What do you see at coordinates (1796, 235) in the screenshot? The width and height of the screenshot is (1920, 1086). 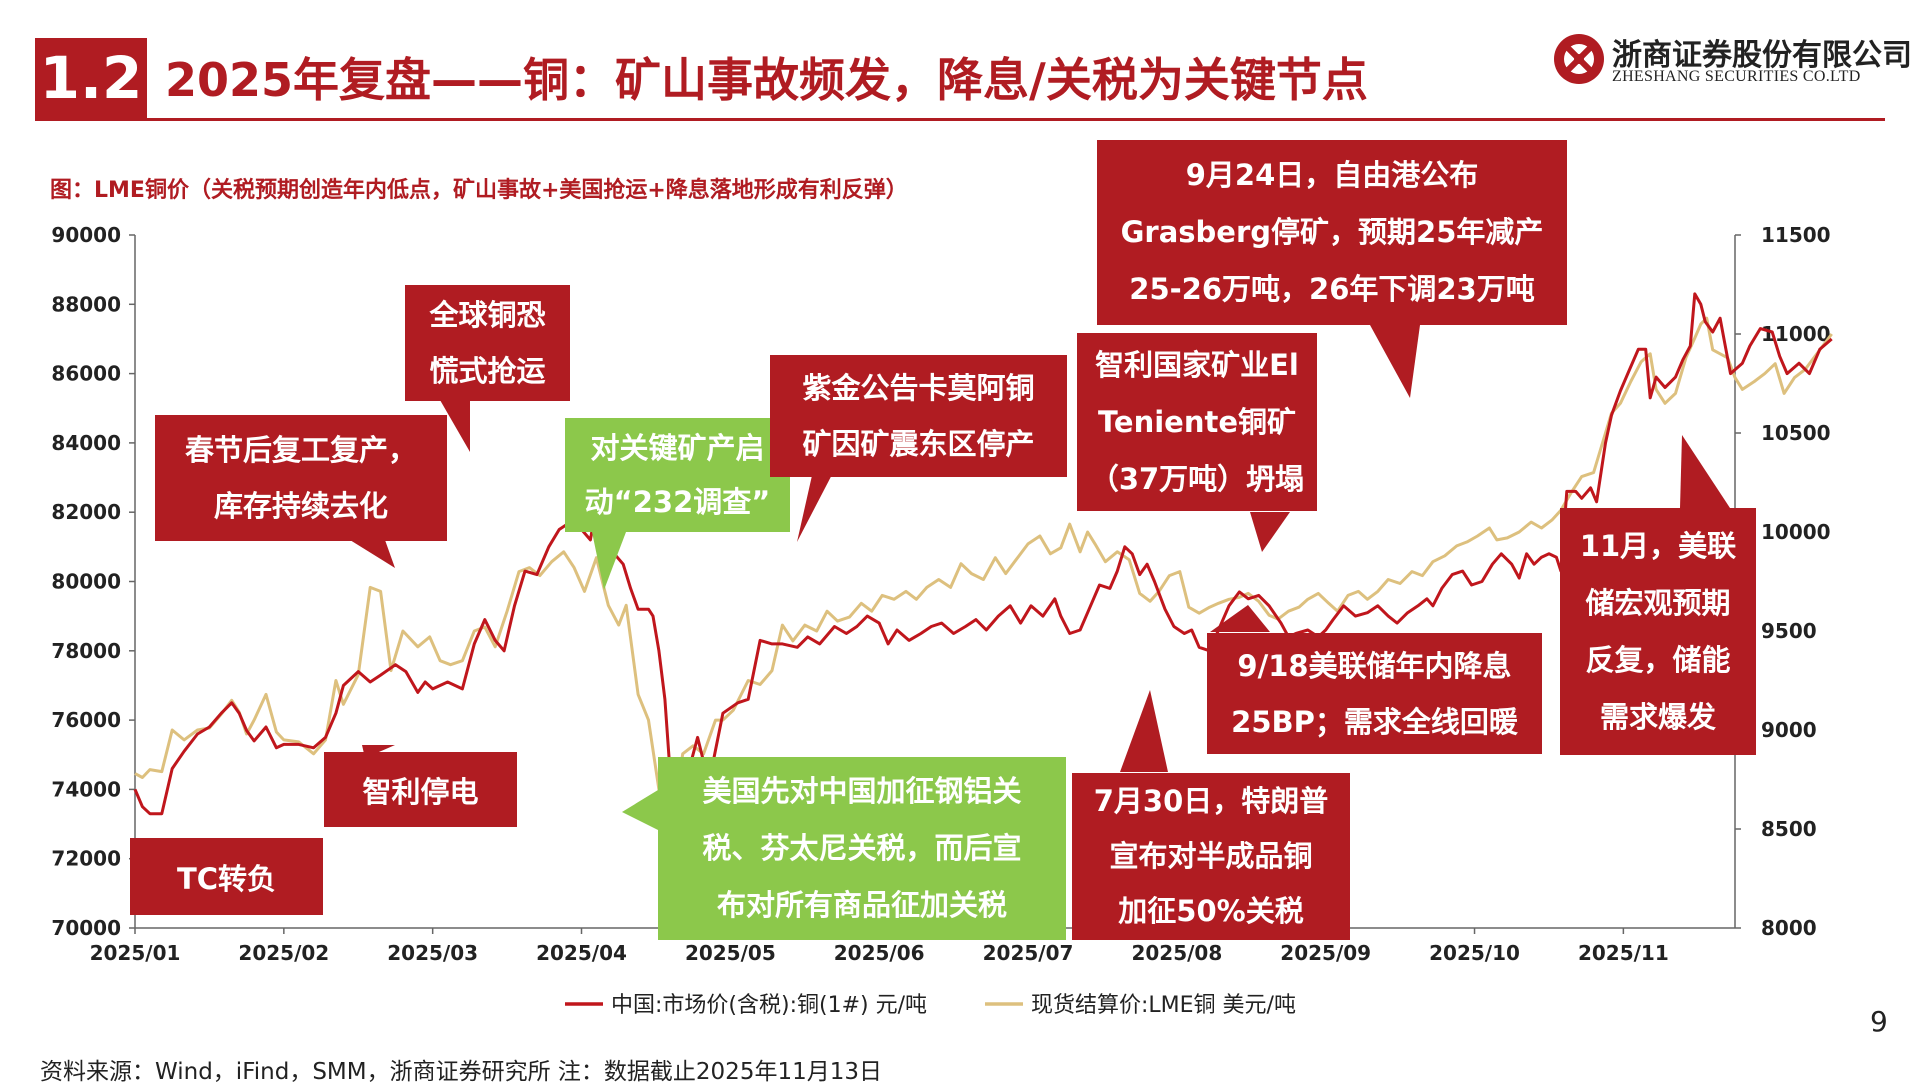 I see `y-right-tick-label: 11500` at bounding box center [1796, 235].